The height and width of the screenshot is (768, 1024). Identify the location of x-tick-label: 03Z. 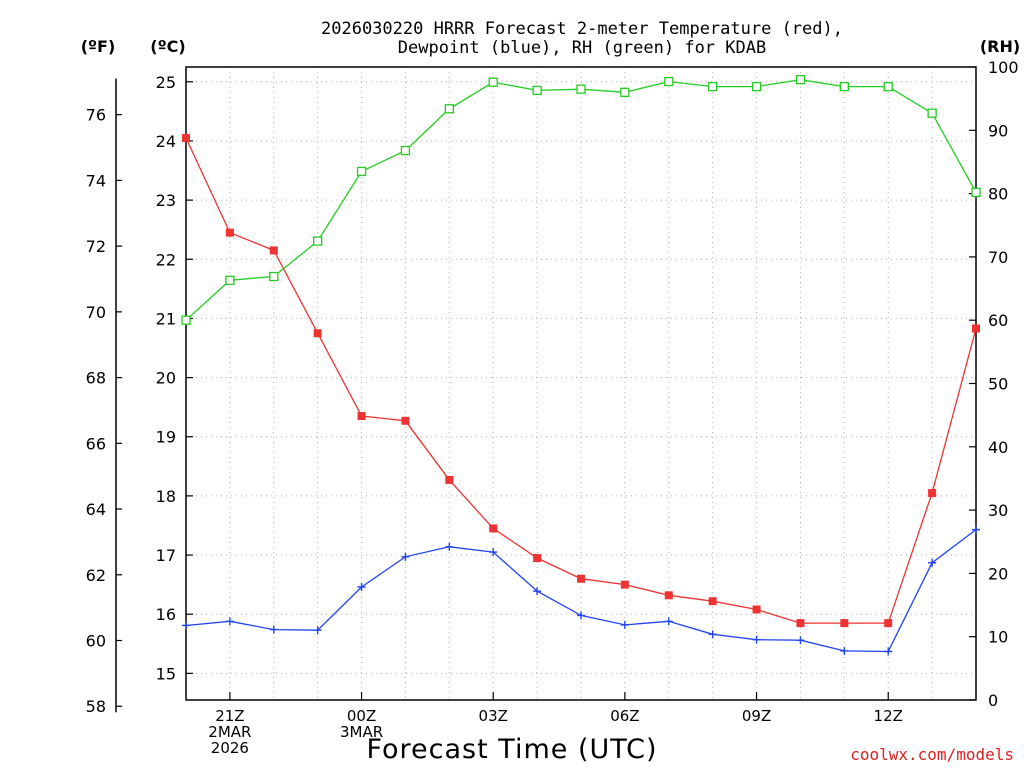
(493, 716).